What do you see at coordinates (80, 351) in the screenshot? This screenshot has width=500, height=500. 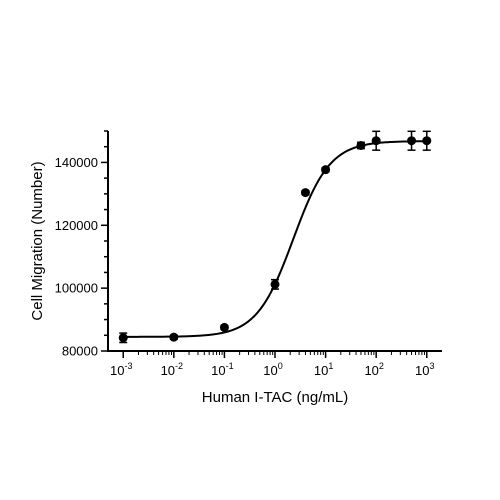 I see `y-tick-label: 80000` at bounding box center [80, 351].